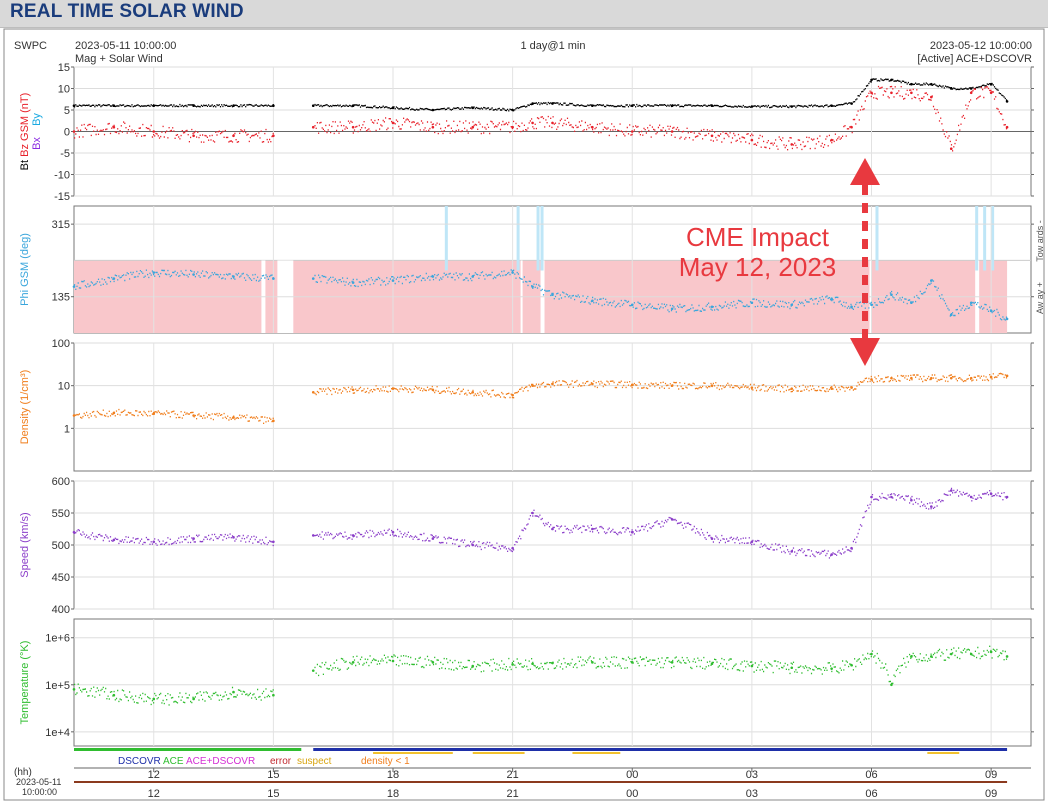  I want to click on y-tick-label-speed-4: 400, so click(61, 610).